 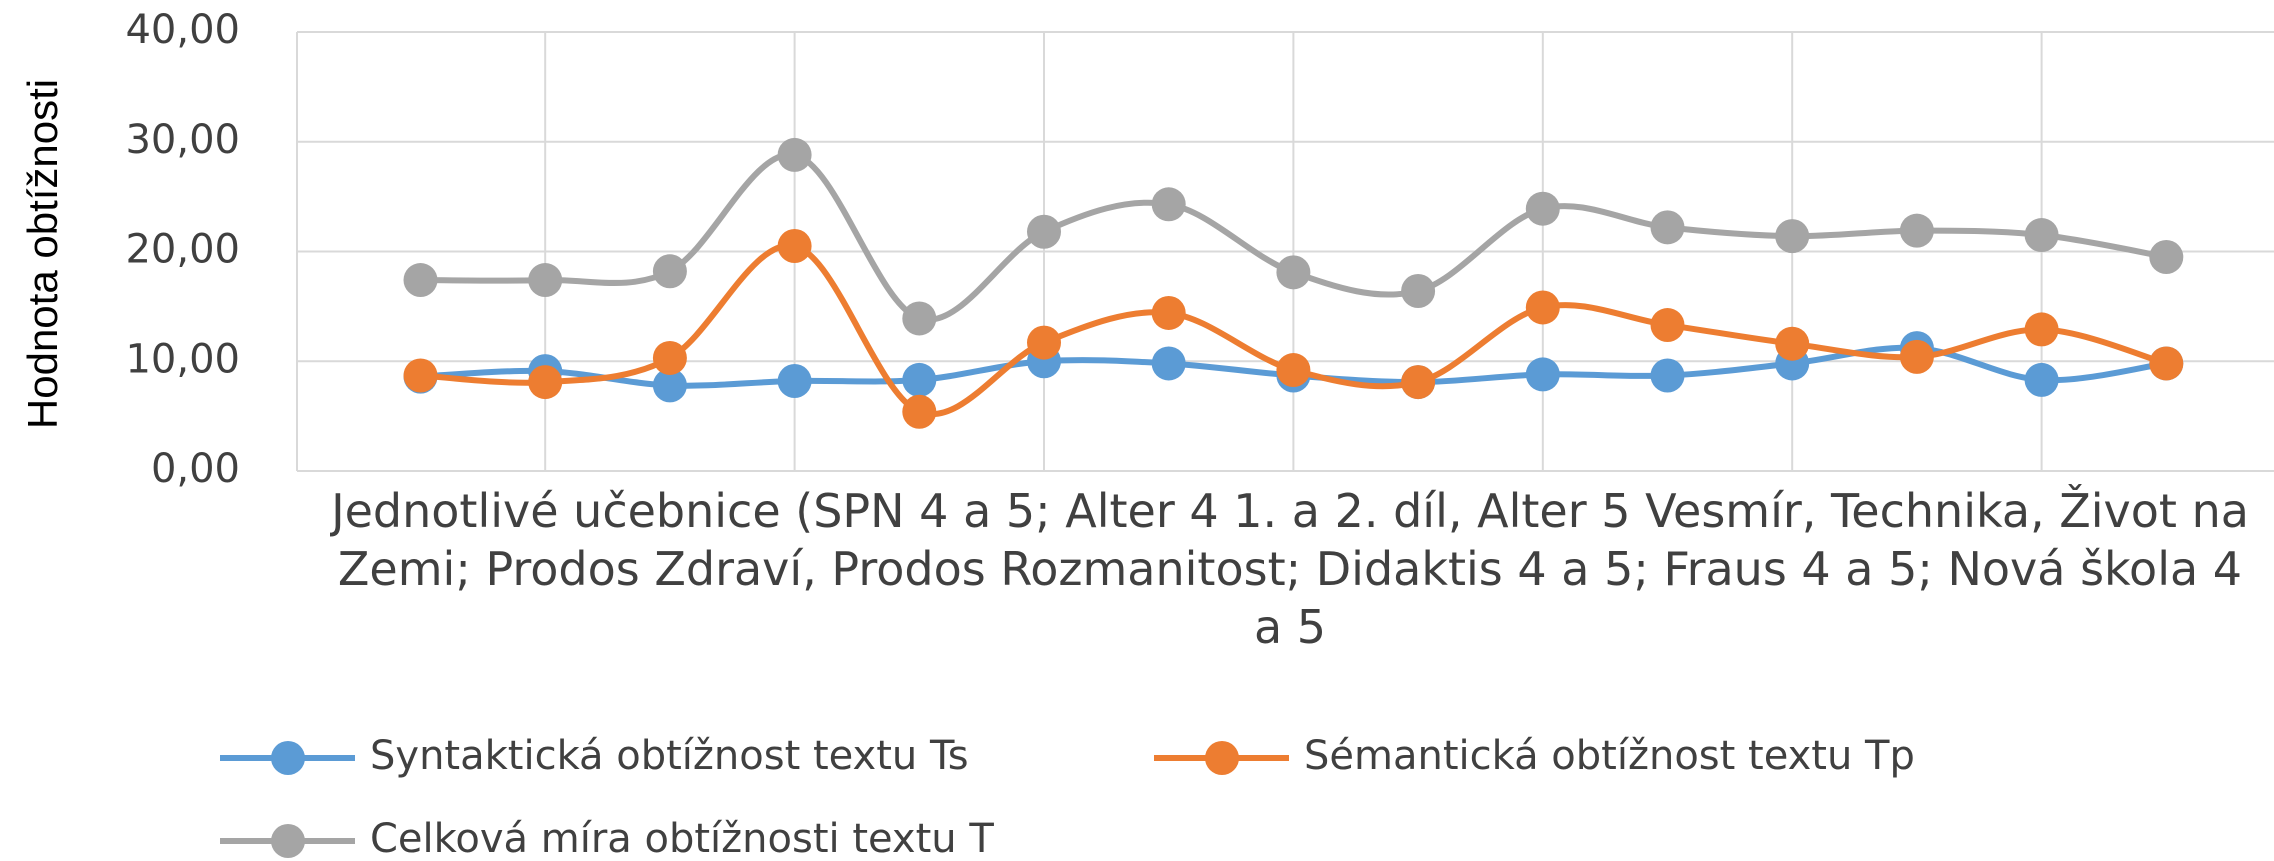 I want to click on legend-label: Syntaktická obtížnost textu Ts, so click(x=669, y=756).